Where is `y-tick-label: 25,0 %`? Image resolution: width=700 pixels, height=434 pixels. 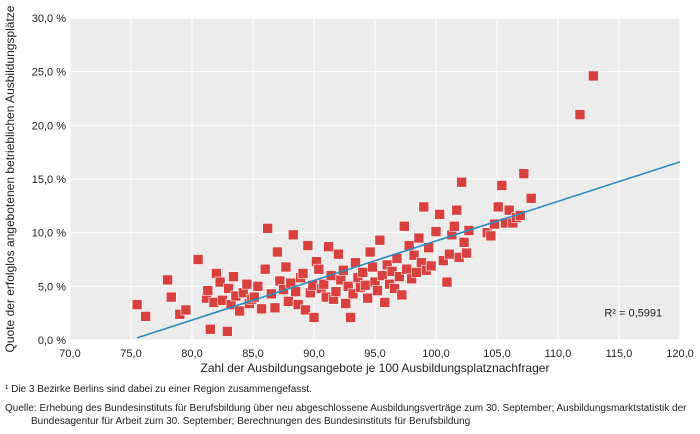 y-tick-label: 25,0 % is located at coordinates (49, 73).